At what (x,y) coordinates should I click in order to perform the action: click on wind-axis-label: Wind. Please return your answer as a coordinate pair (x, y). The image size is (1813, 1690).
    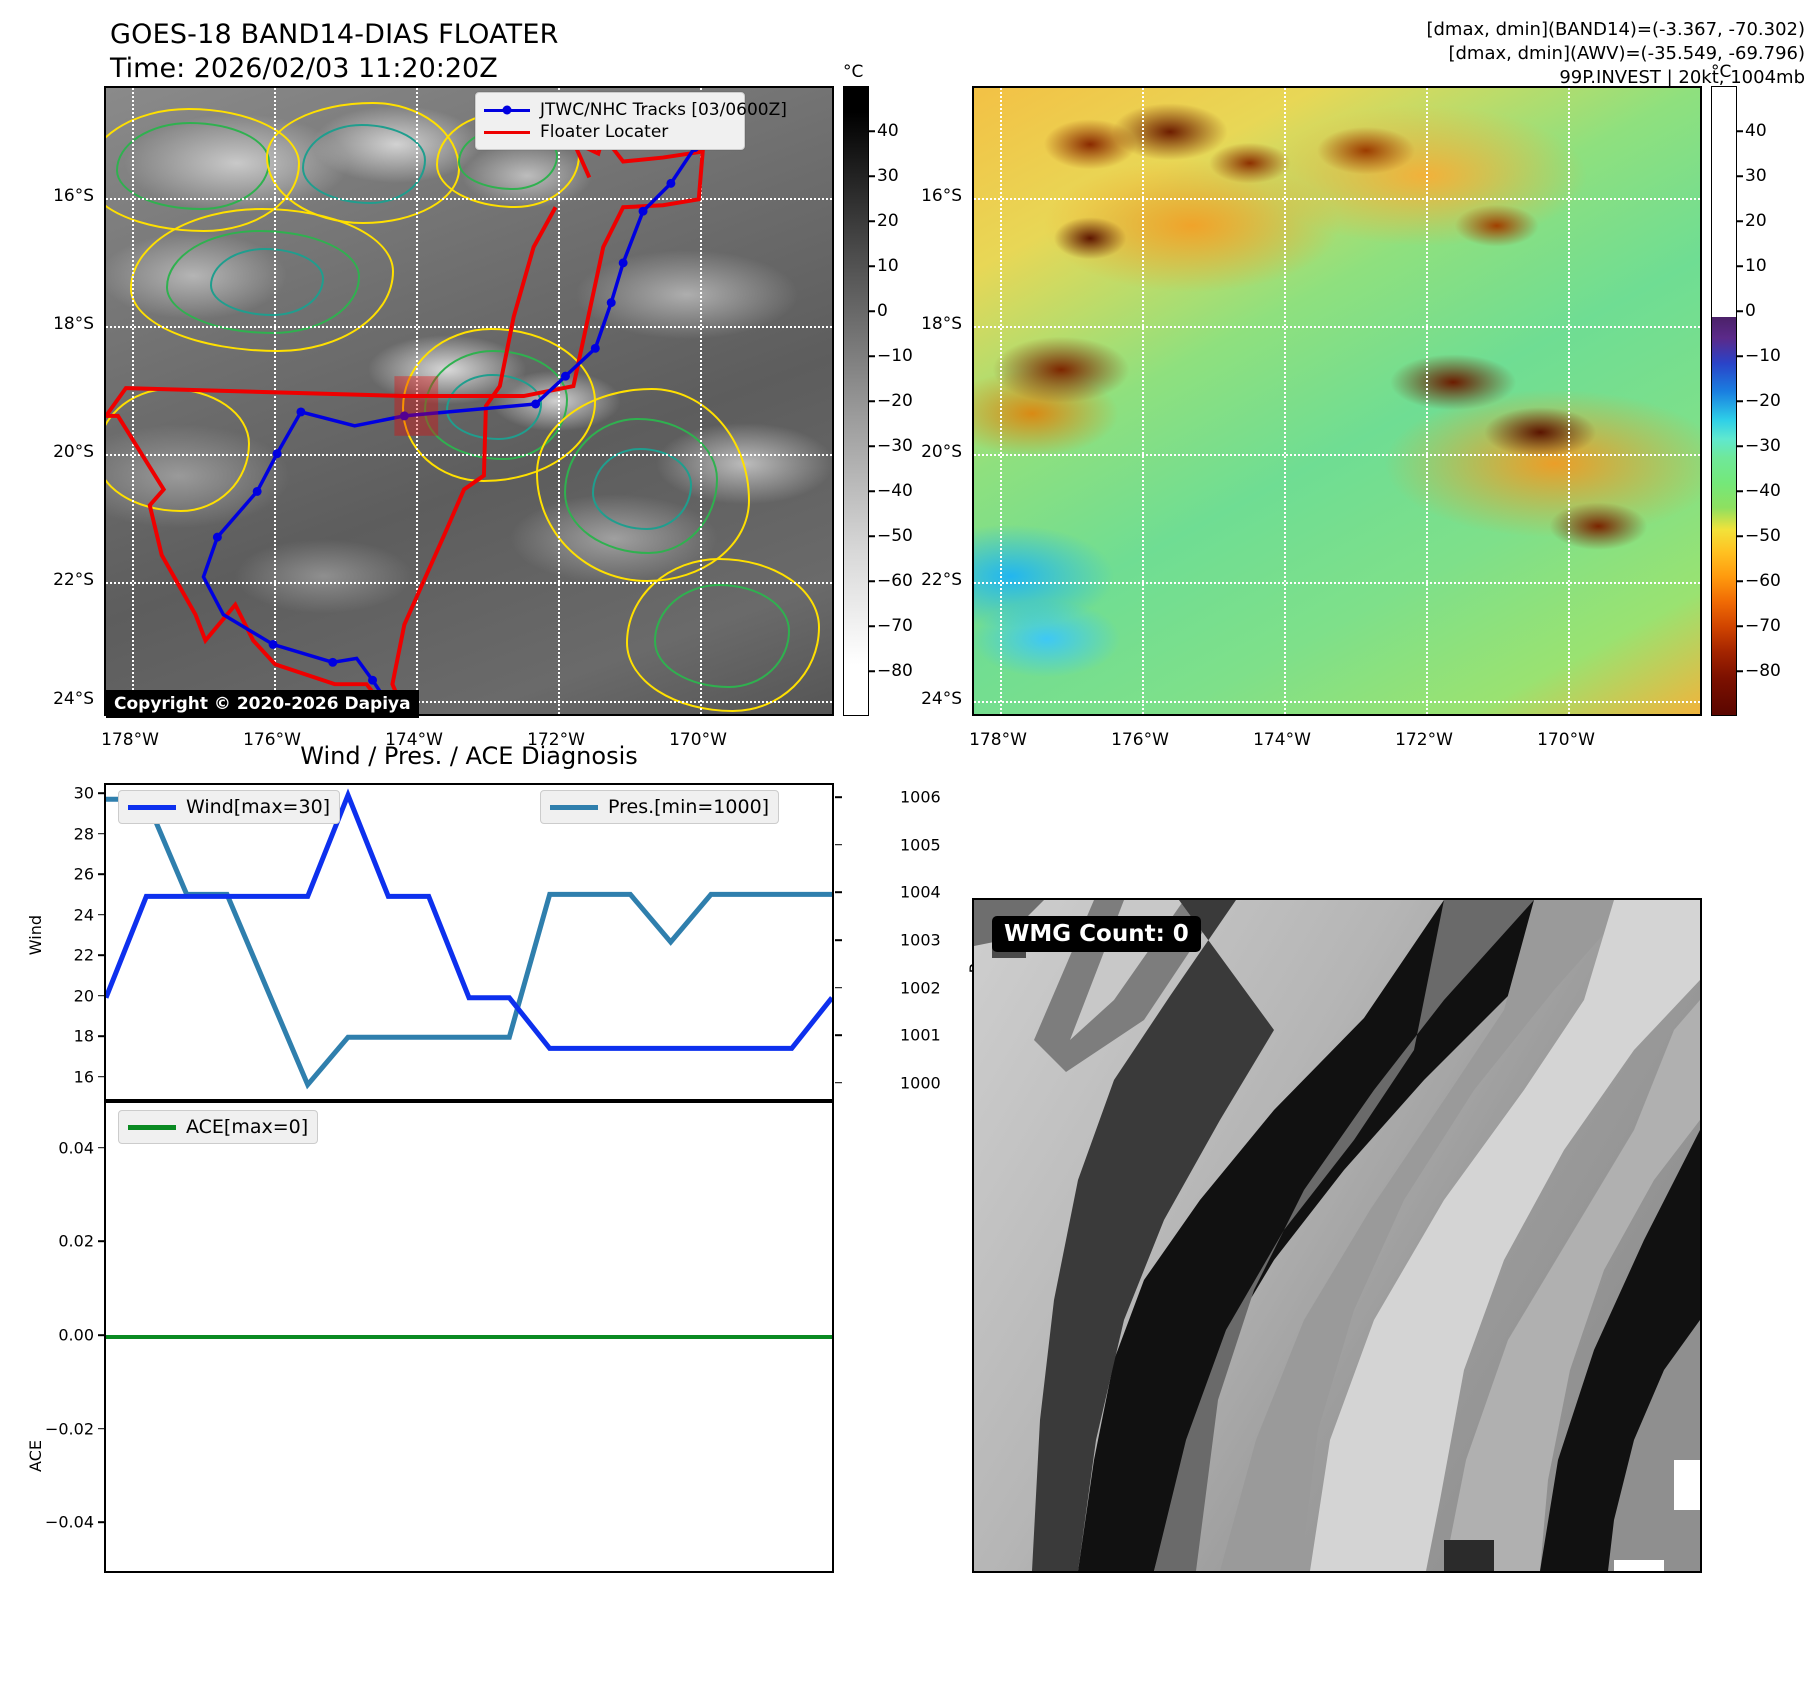
    Looking at the image, I should click on (35, 935).